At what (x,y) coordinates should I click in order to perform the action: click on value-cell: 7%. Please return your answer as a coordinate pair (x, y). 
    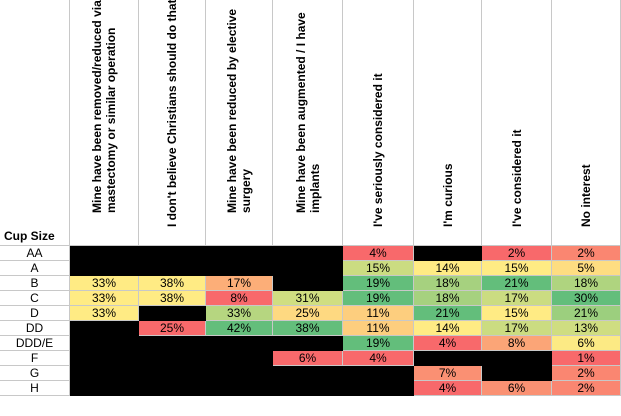
    Looking at the image, I should click on (448, 373).